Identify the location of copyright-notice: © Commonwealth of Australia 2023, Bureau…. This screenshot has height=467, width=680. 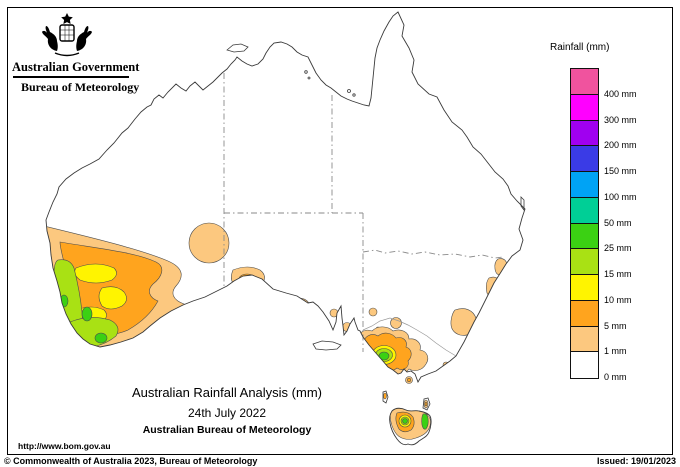
(131, 461).